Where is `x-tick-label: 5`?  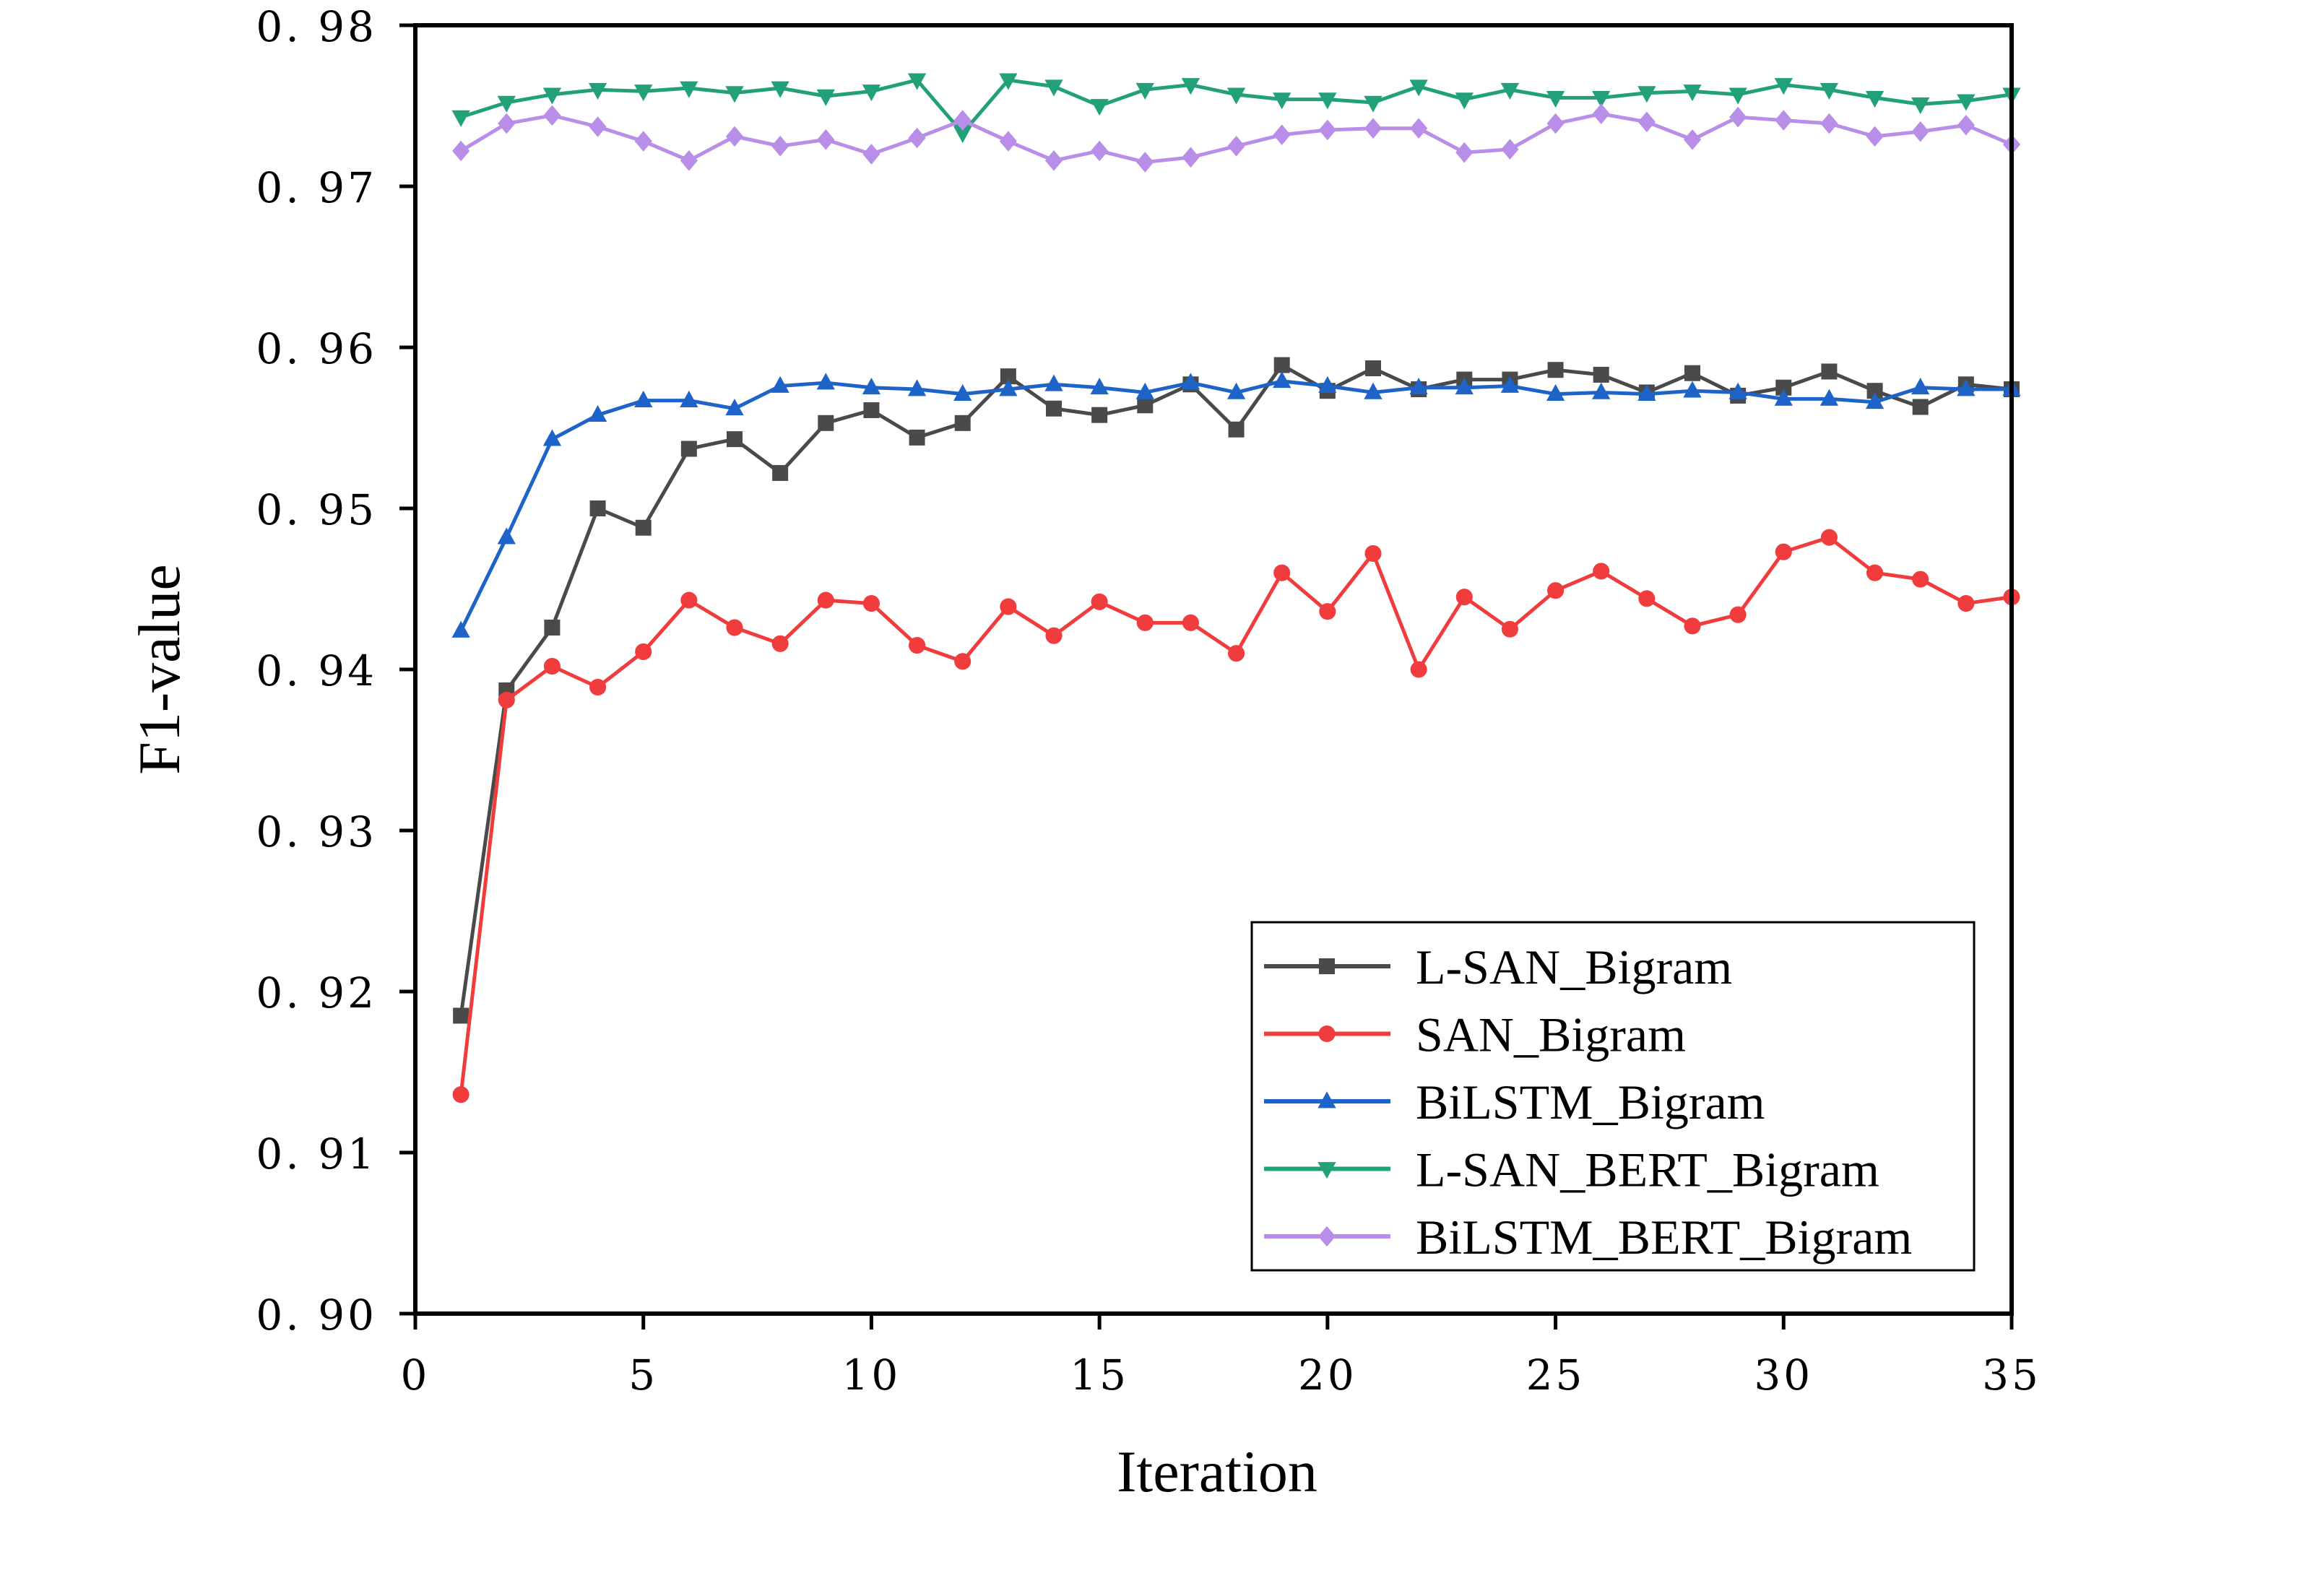 x-tick-label: 5 is located at coordinates (643, 1375).